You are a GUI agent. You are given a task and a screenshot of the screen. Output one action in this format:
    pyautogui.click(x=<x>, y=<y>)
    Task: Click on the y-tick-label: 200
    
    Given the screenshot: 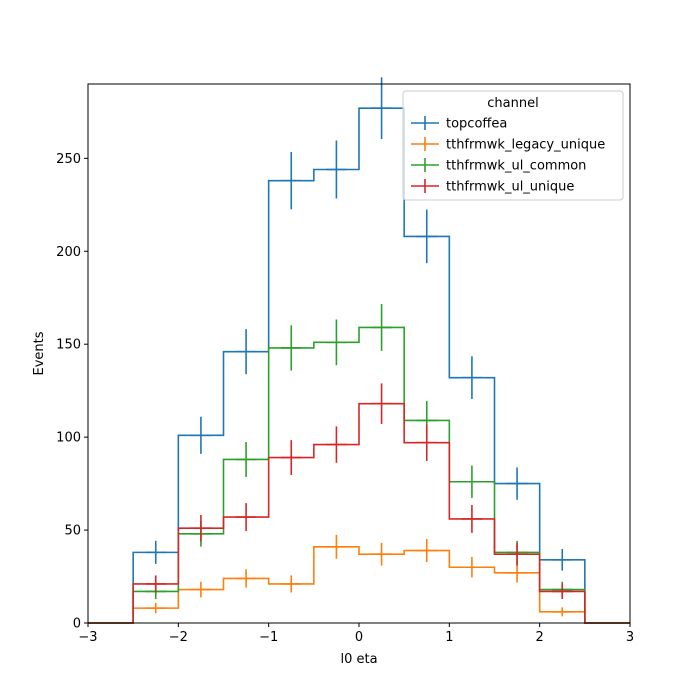 What is the action you would take?
    pyautogui.click(x=68, y=252)
    